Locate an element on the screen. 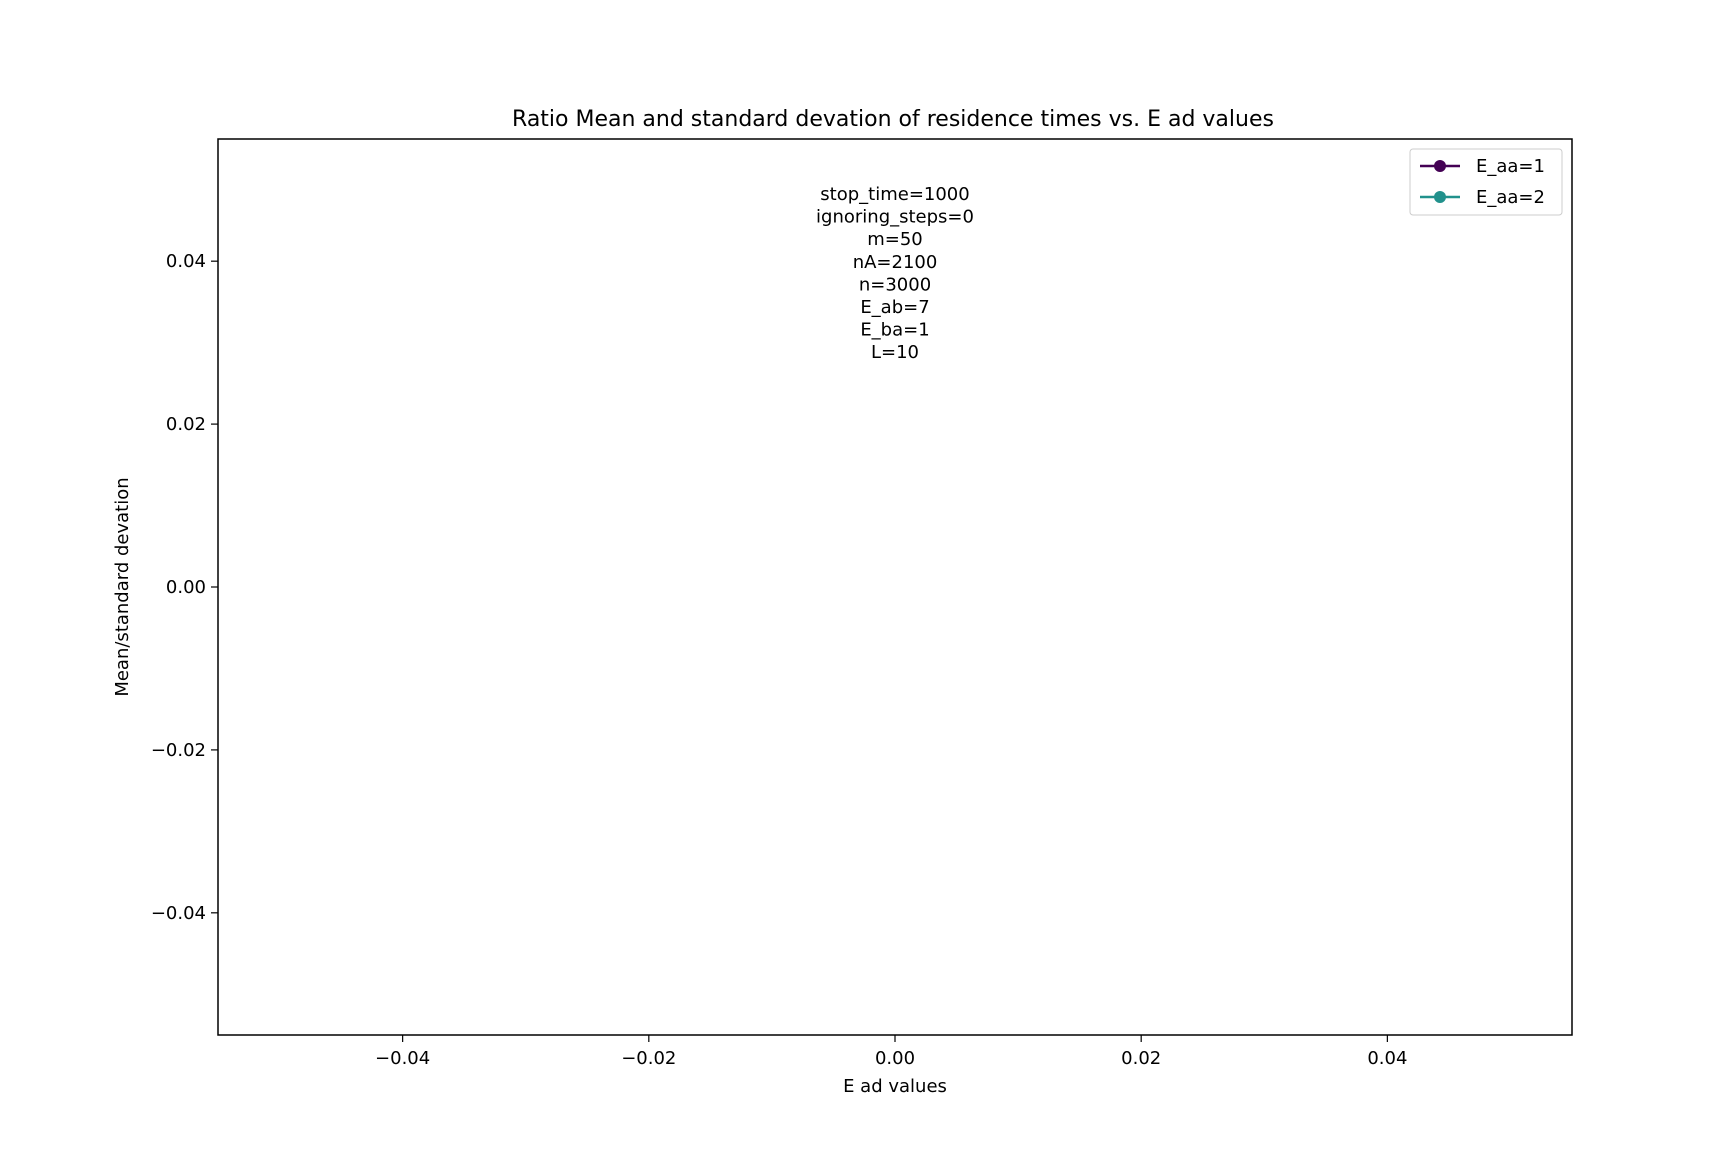 This screenshot has width=1728, height=1152. annotation-line: E_ab=7 is located at coordinates (894, 307).